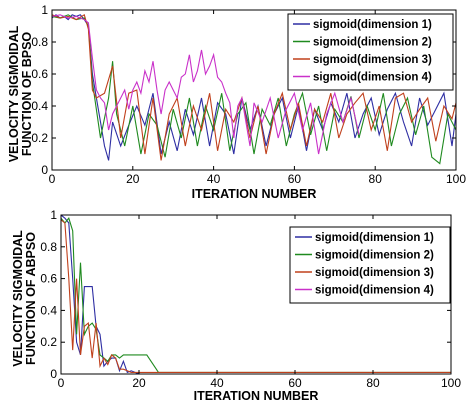 Image resolution: width=474 pixels, height=406 pixels. I want to click on y-axis-label-line: FUNCTION OF BPSO, so click(27, 94).